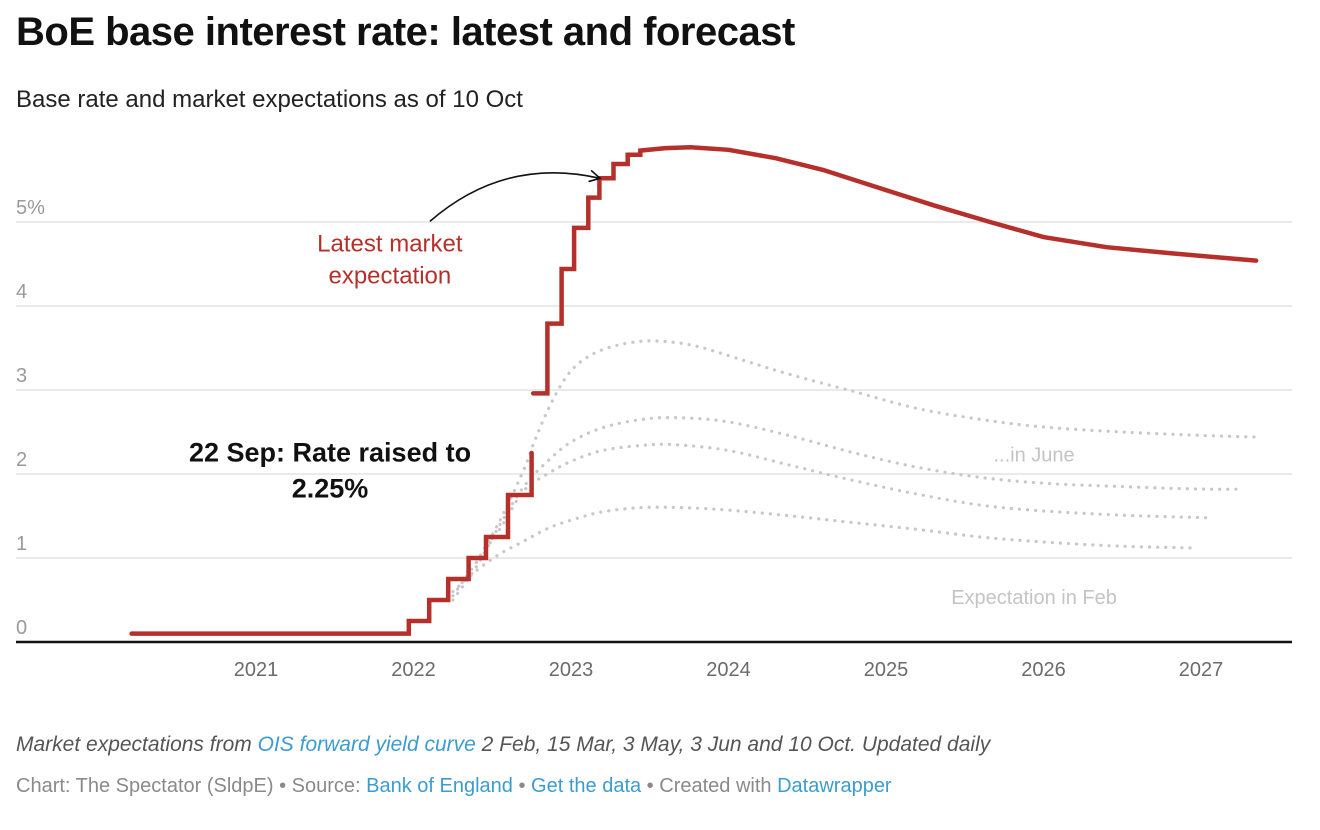 Image resolution: width=1320 pixels, height=830 pixels. What do you see at coordinates (330, 452) in the screenshot?
I see `annotation-sep: 22 Sep: Rate raised to` at bounding box center [330, 452].